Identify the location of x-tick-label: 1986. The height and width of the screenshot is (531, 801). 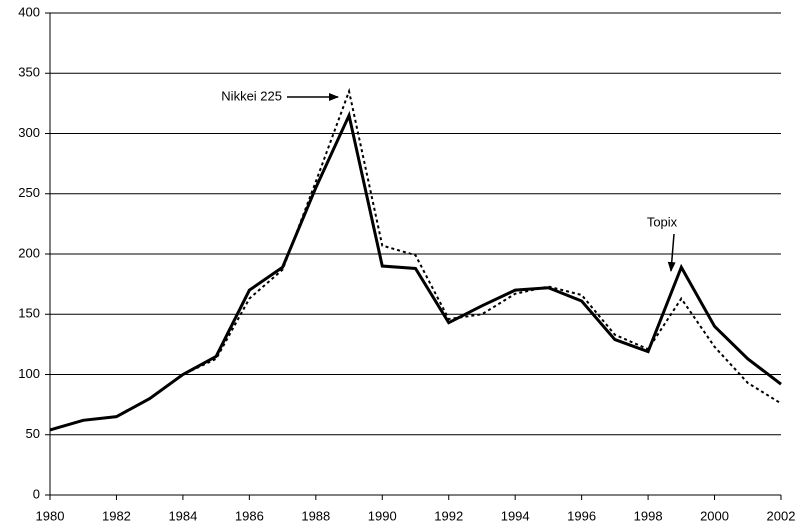
(249, 515).